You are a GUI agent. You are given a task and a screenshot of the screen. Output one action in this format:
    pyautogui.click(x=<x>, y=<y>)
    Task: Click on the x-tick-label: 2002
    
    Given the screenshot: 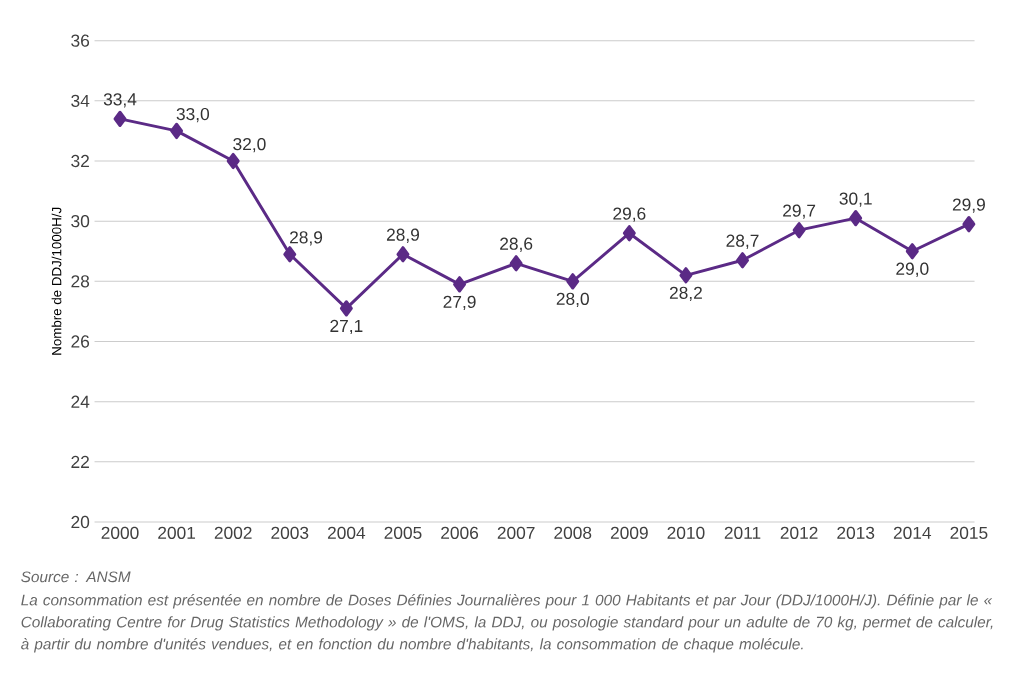 What is the action you would take?
    pyautogui.click(x=233, y=532)
    